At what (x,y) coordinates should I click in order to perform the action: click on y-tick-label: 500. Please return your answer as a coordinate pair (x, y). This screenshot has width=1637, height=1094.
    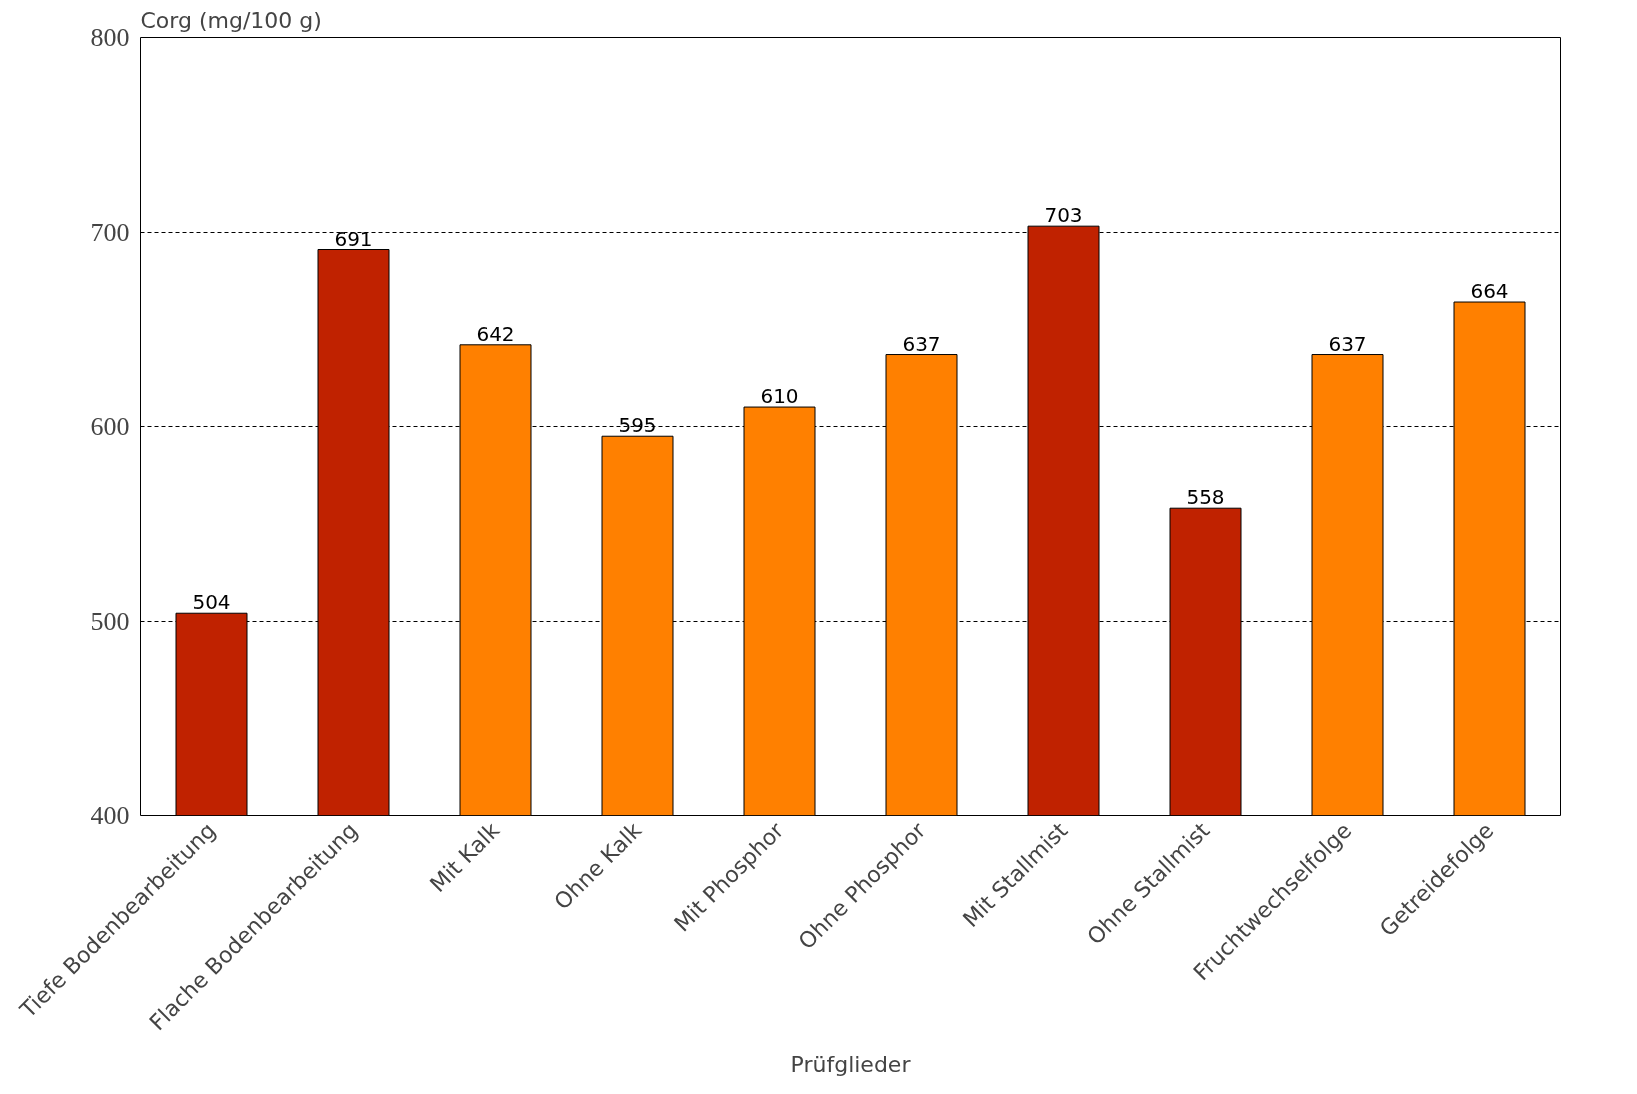
    Looking at the image, I should click on (110, 621).